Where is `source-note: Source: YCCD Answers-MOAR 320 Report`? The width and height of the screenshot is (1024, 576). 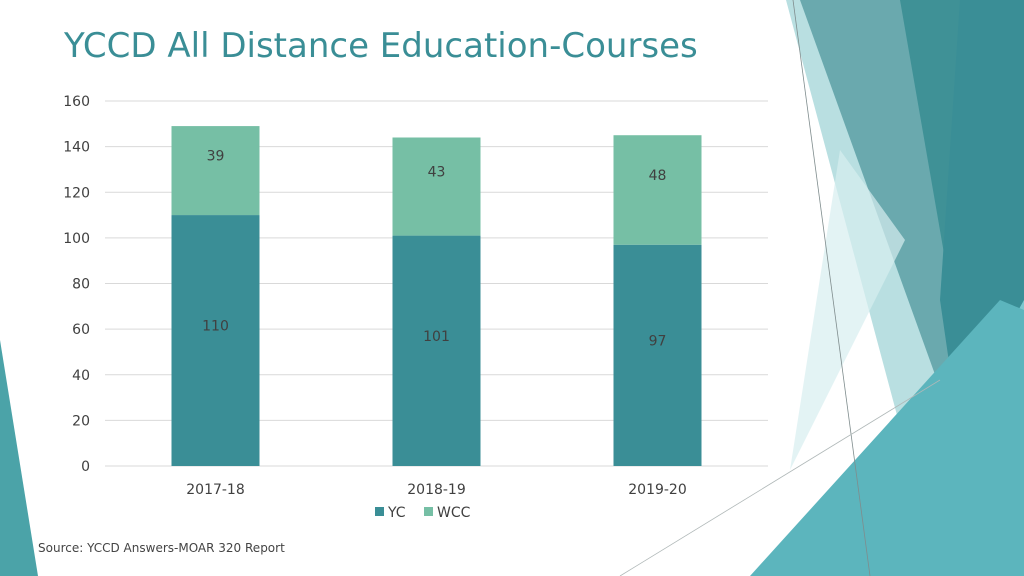 source-note: Source: YCCD Answers-MOAR 320 Report is located at coordinates (161, 548).